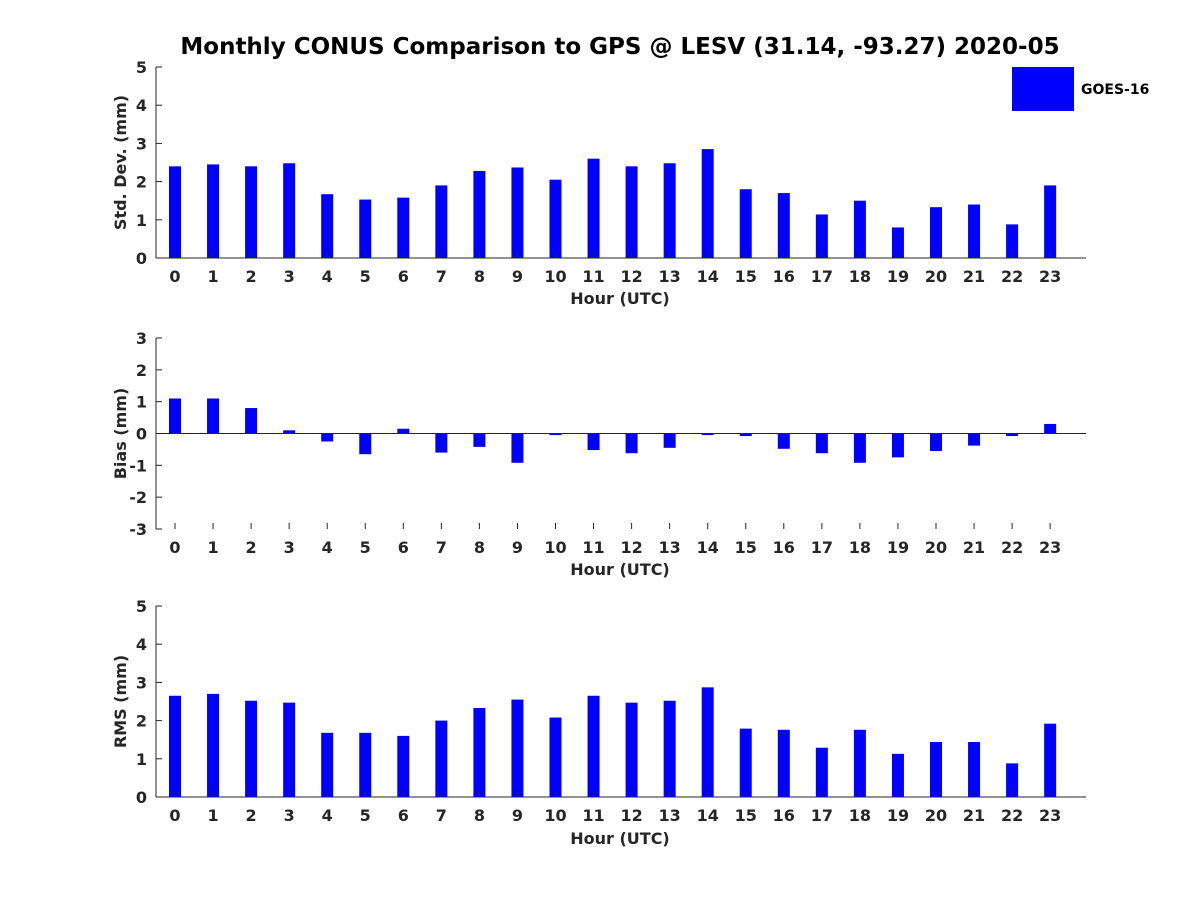 The width and height of the screenshot is (1200, 900). I want to click on bias-y-tick-label: 3, so click(141, 338).